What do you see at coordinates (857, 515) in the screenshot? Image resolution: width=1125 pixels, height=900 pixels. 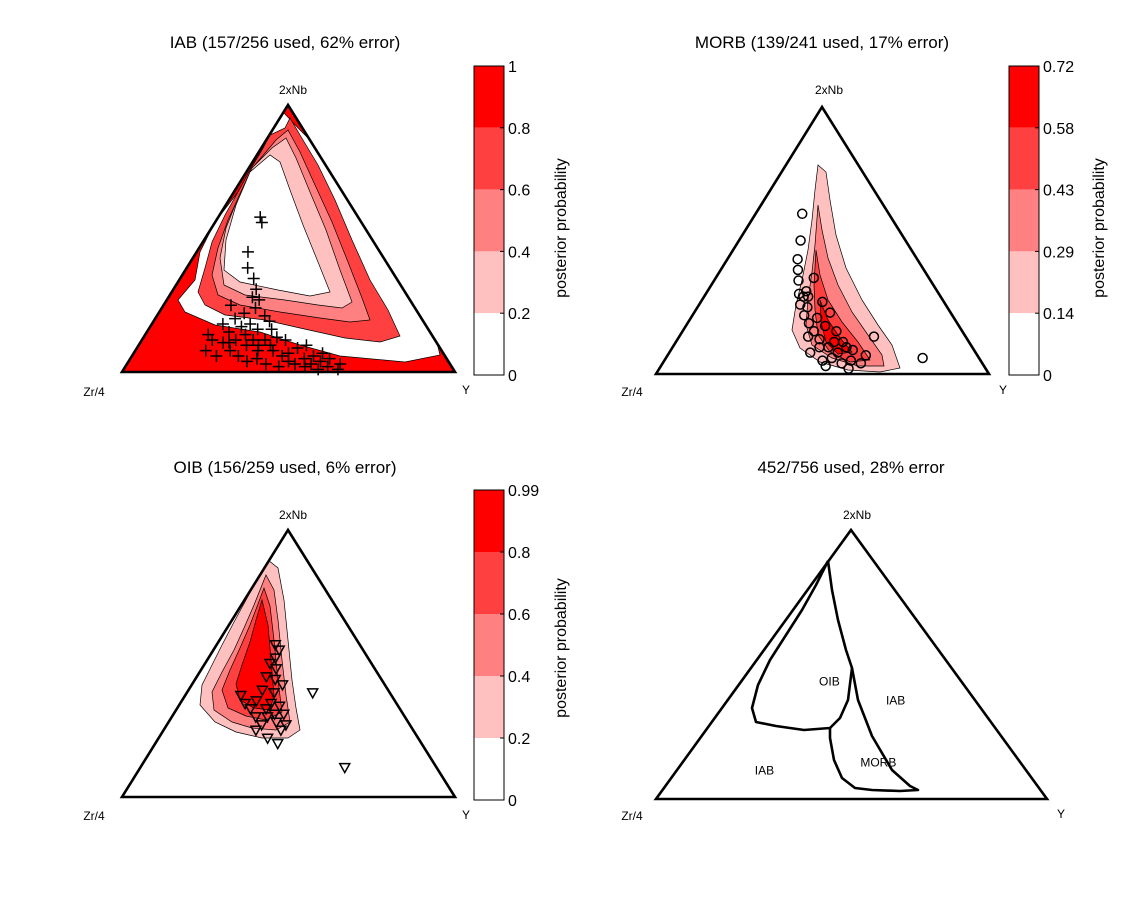 I see `combined-top-vertex-label: 2xNb` at bounding box center [857, 515].